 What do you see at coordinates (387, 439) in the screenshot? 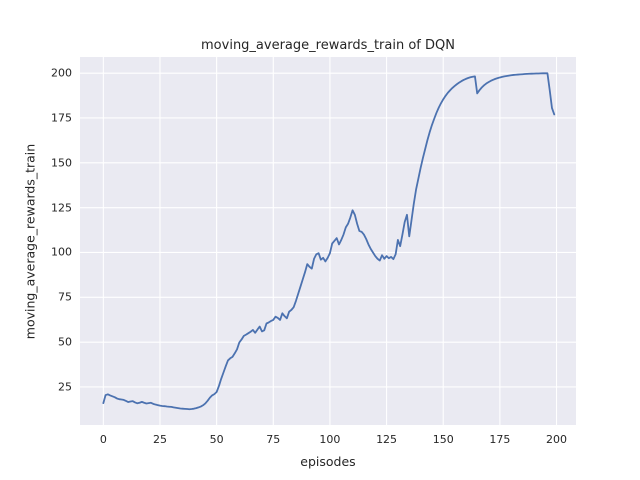
I see `x-tick-label: 125` at bounding box center [387, 439].